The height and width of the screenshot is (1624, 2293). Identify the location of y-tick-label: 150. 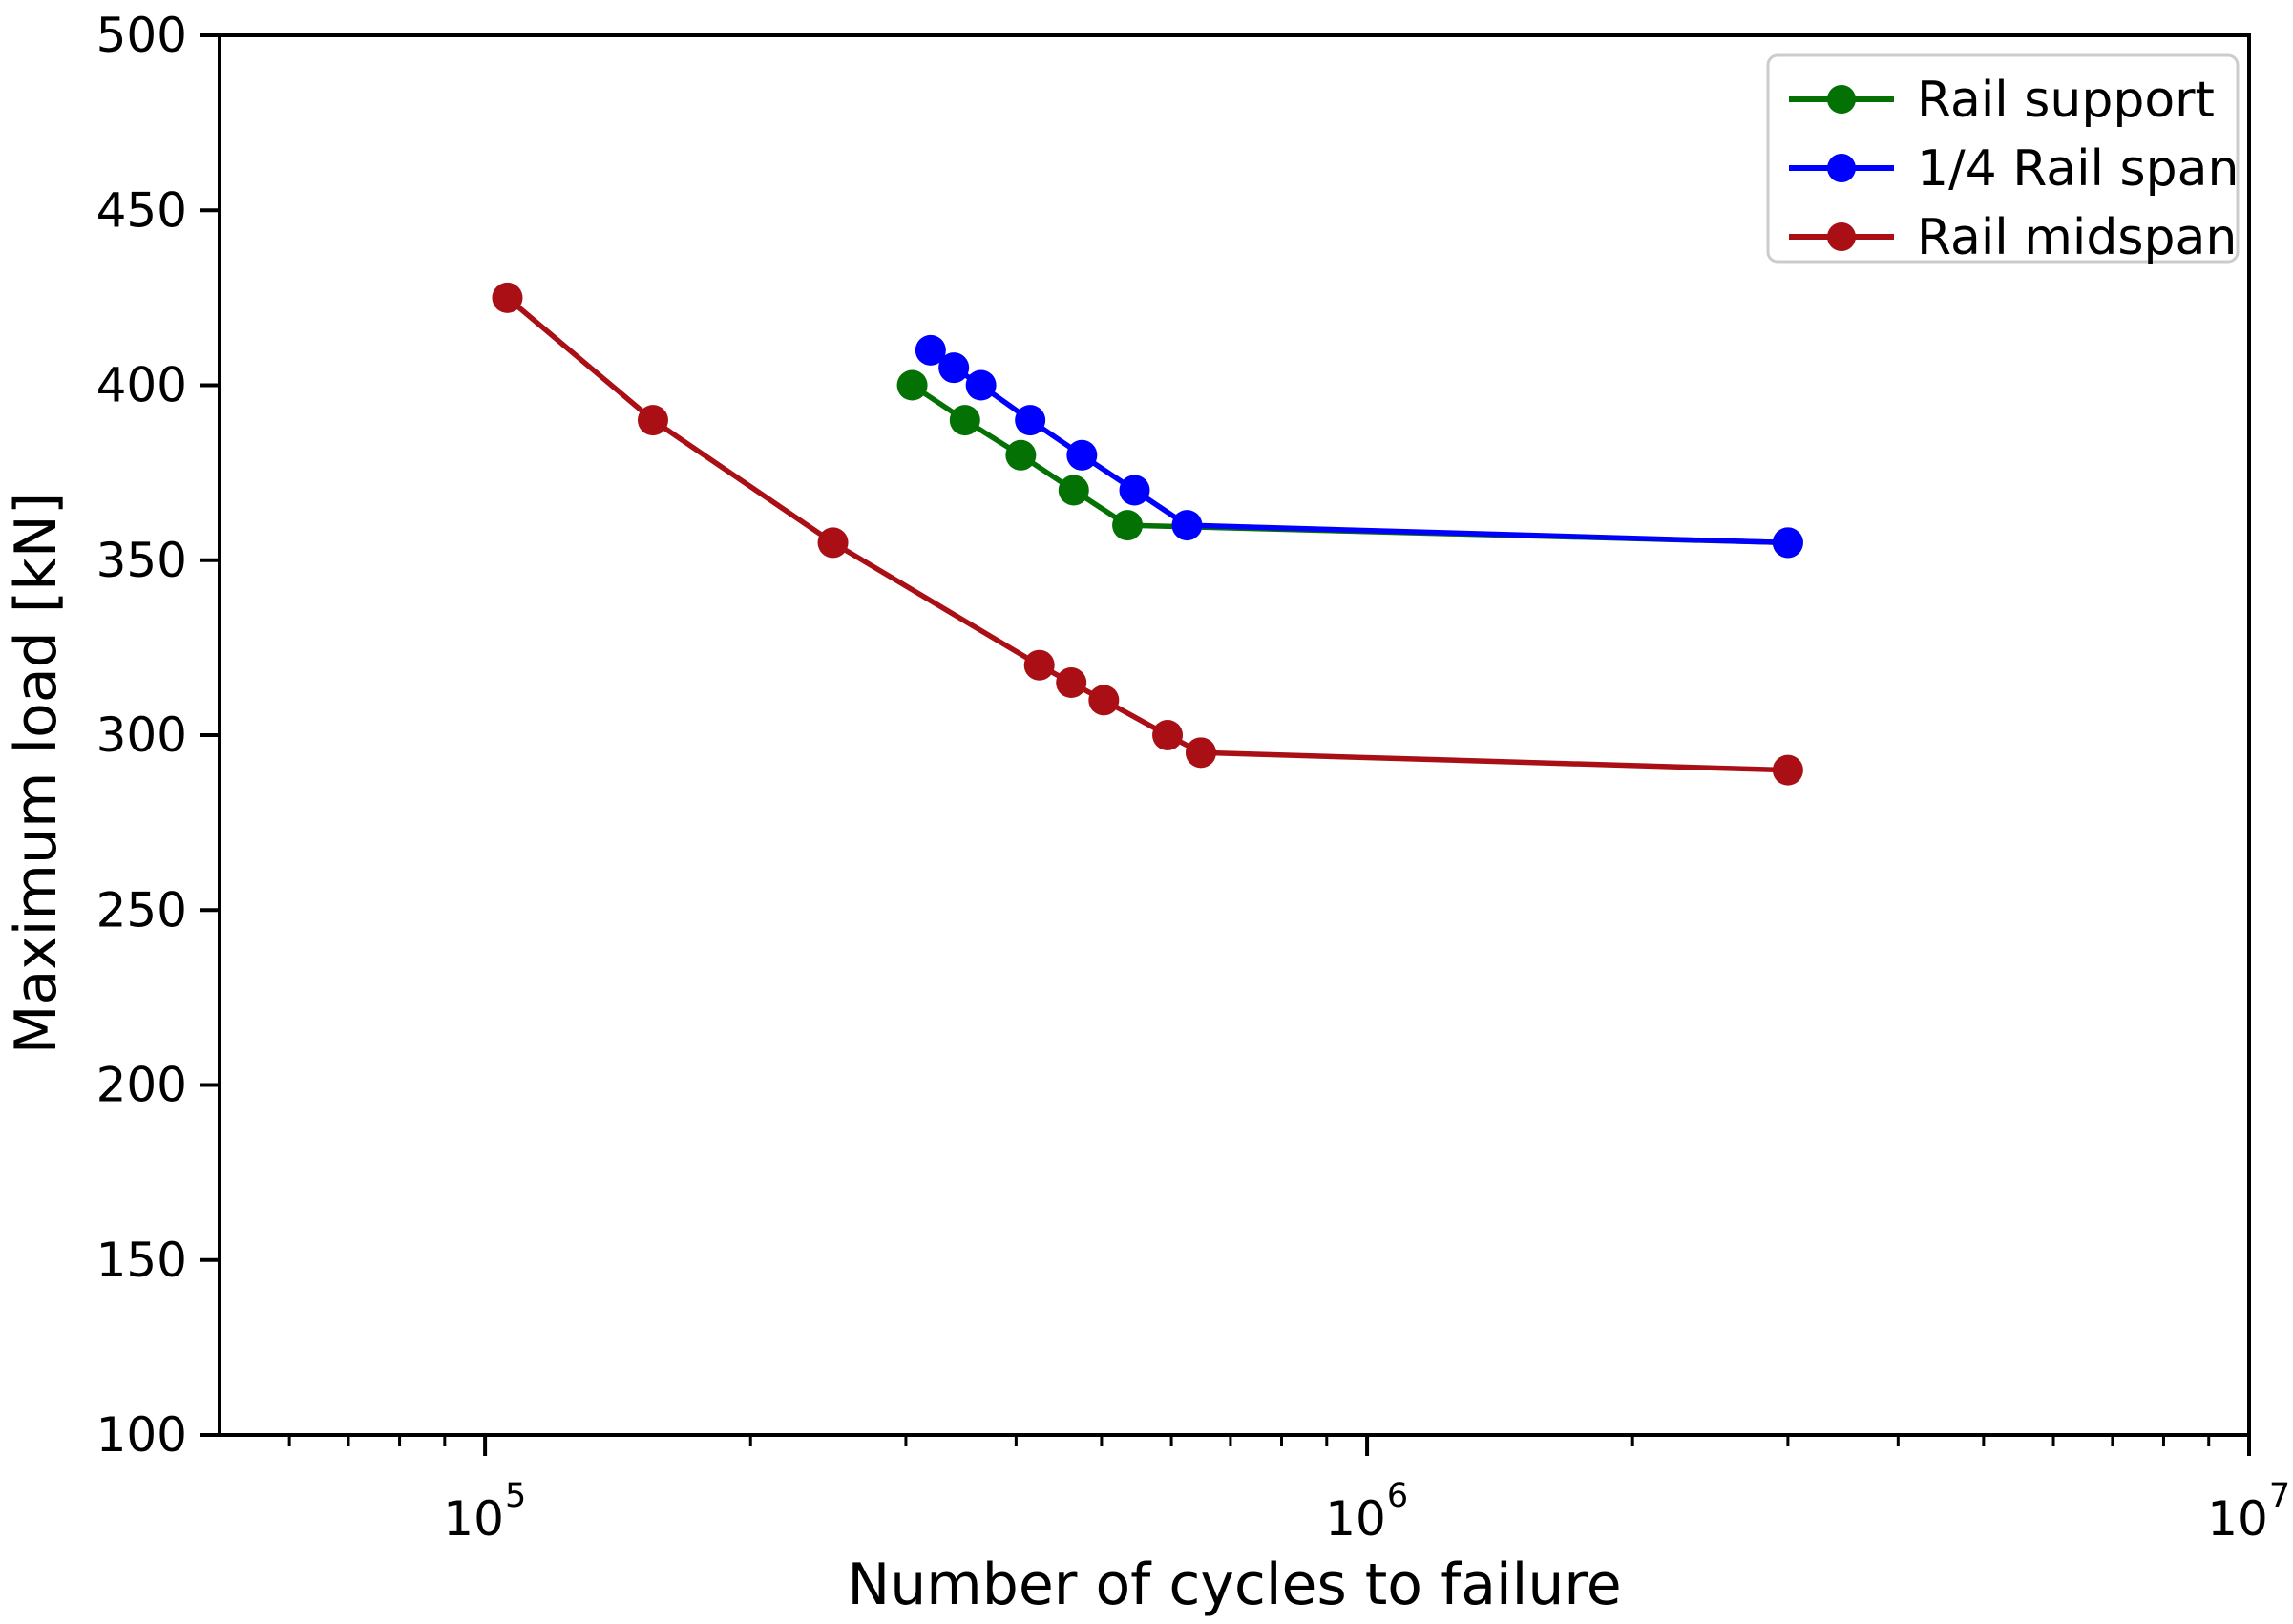
(142, 1260).